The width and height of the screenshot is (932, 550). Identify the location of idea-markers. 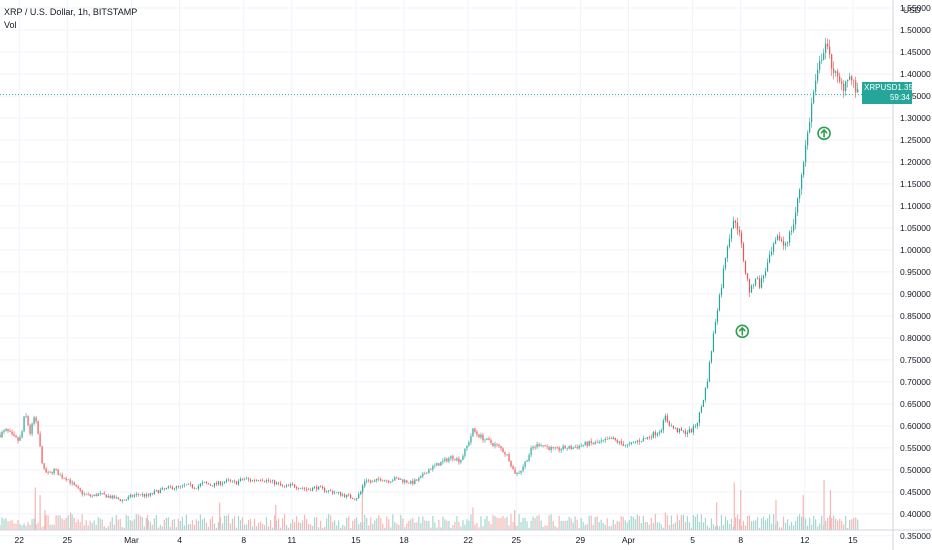
(783, 232).